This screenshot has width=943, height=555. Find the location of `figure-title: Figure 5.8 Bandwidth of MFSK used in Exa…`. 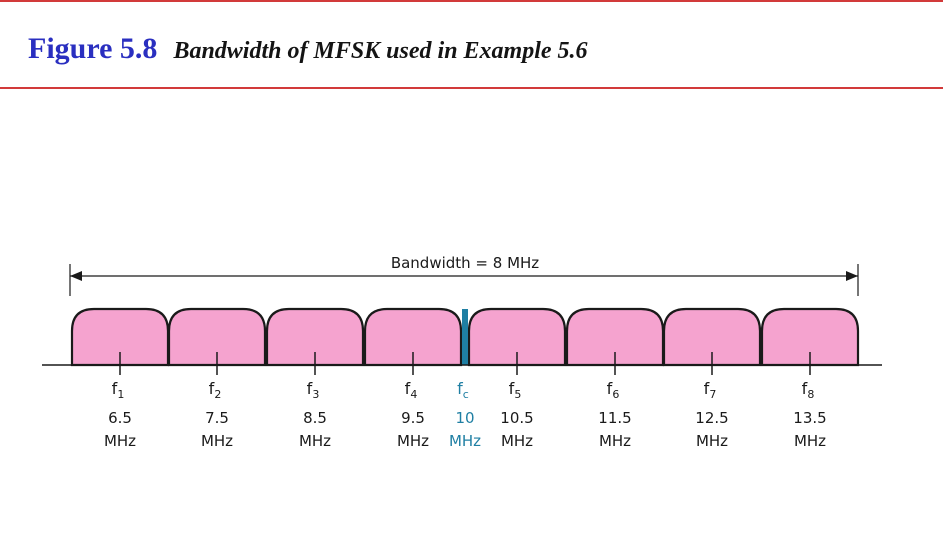

figure-title: Figure 5.8 Bandwidth of MFSK used in Exa… is located at coordinates (308, 49).